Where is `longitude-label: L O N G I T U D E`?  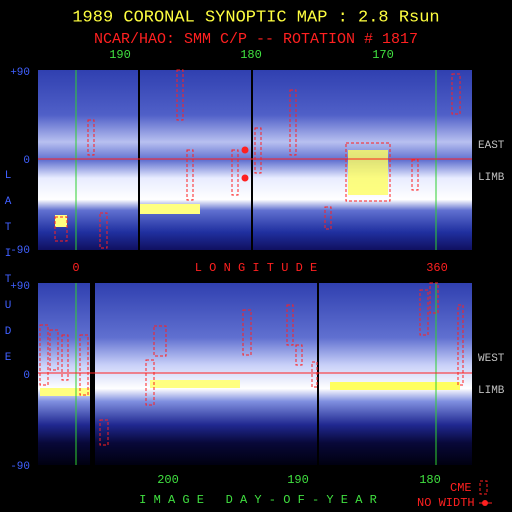
longitude-label: L O N G I T U D E is located at coordinates (256, 268).